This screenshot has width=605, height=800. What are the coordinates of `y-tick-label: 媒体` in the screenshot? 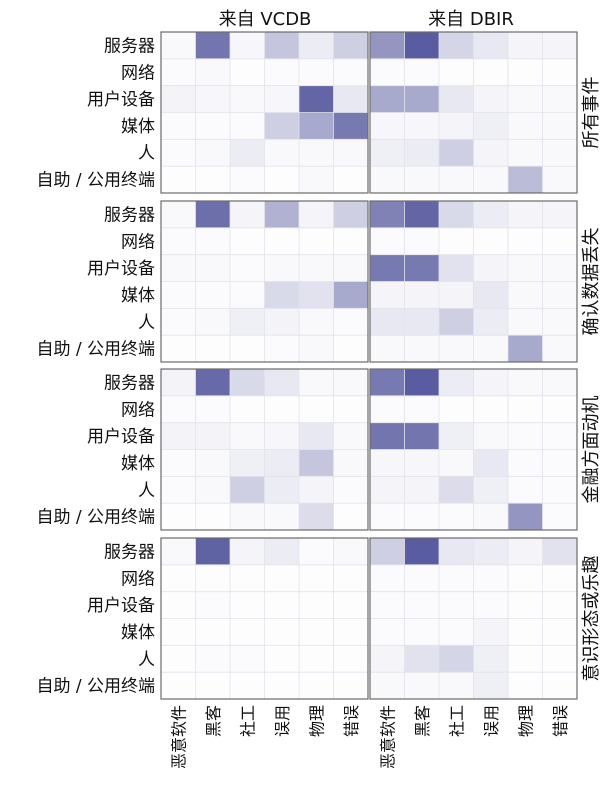 It's located at (138, 633).